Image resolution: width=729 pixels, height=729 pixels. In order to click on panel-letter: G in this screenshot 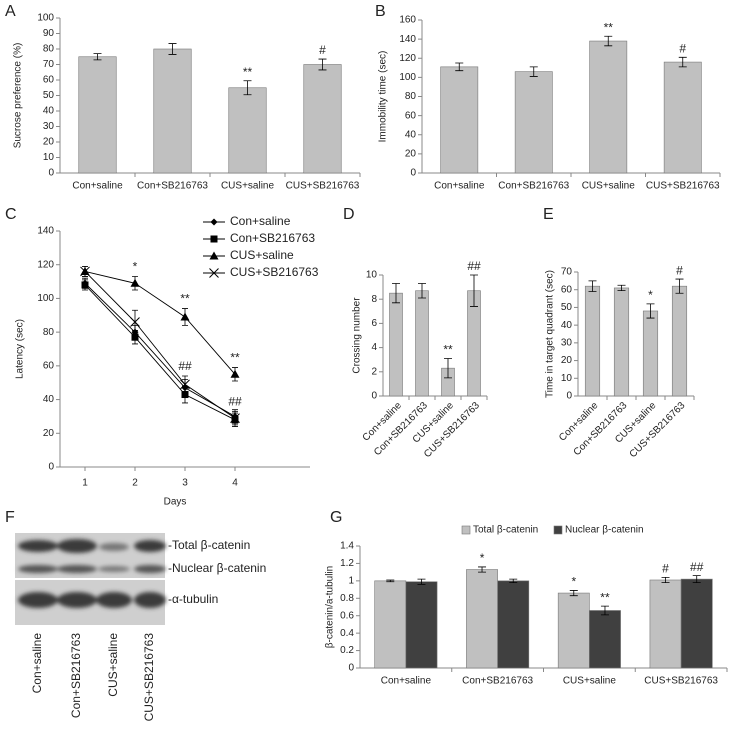, I will do `click(336, 517)`.